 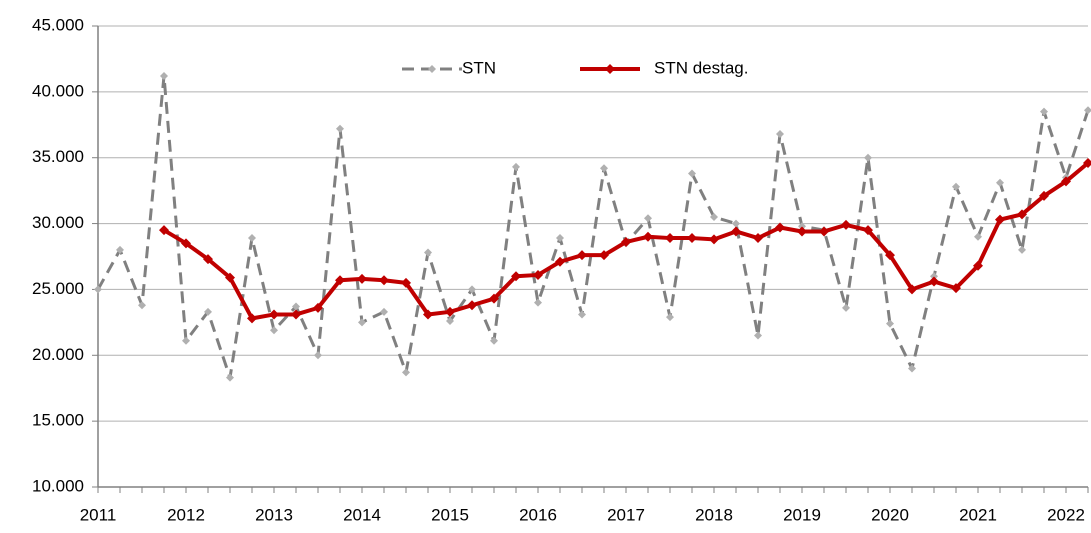 What do you see at coordinates (58, 24) in the screenshot?
I see `y-tick-label: 45.000` at bounding box center [58, 24].